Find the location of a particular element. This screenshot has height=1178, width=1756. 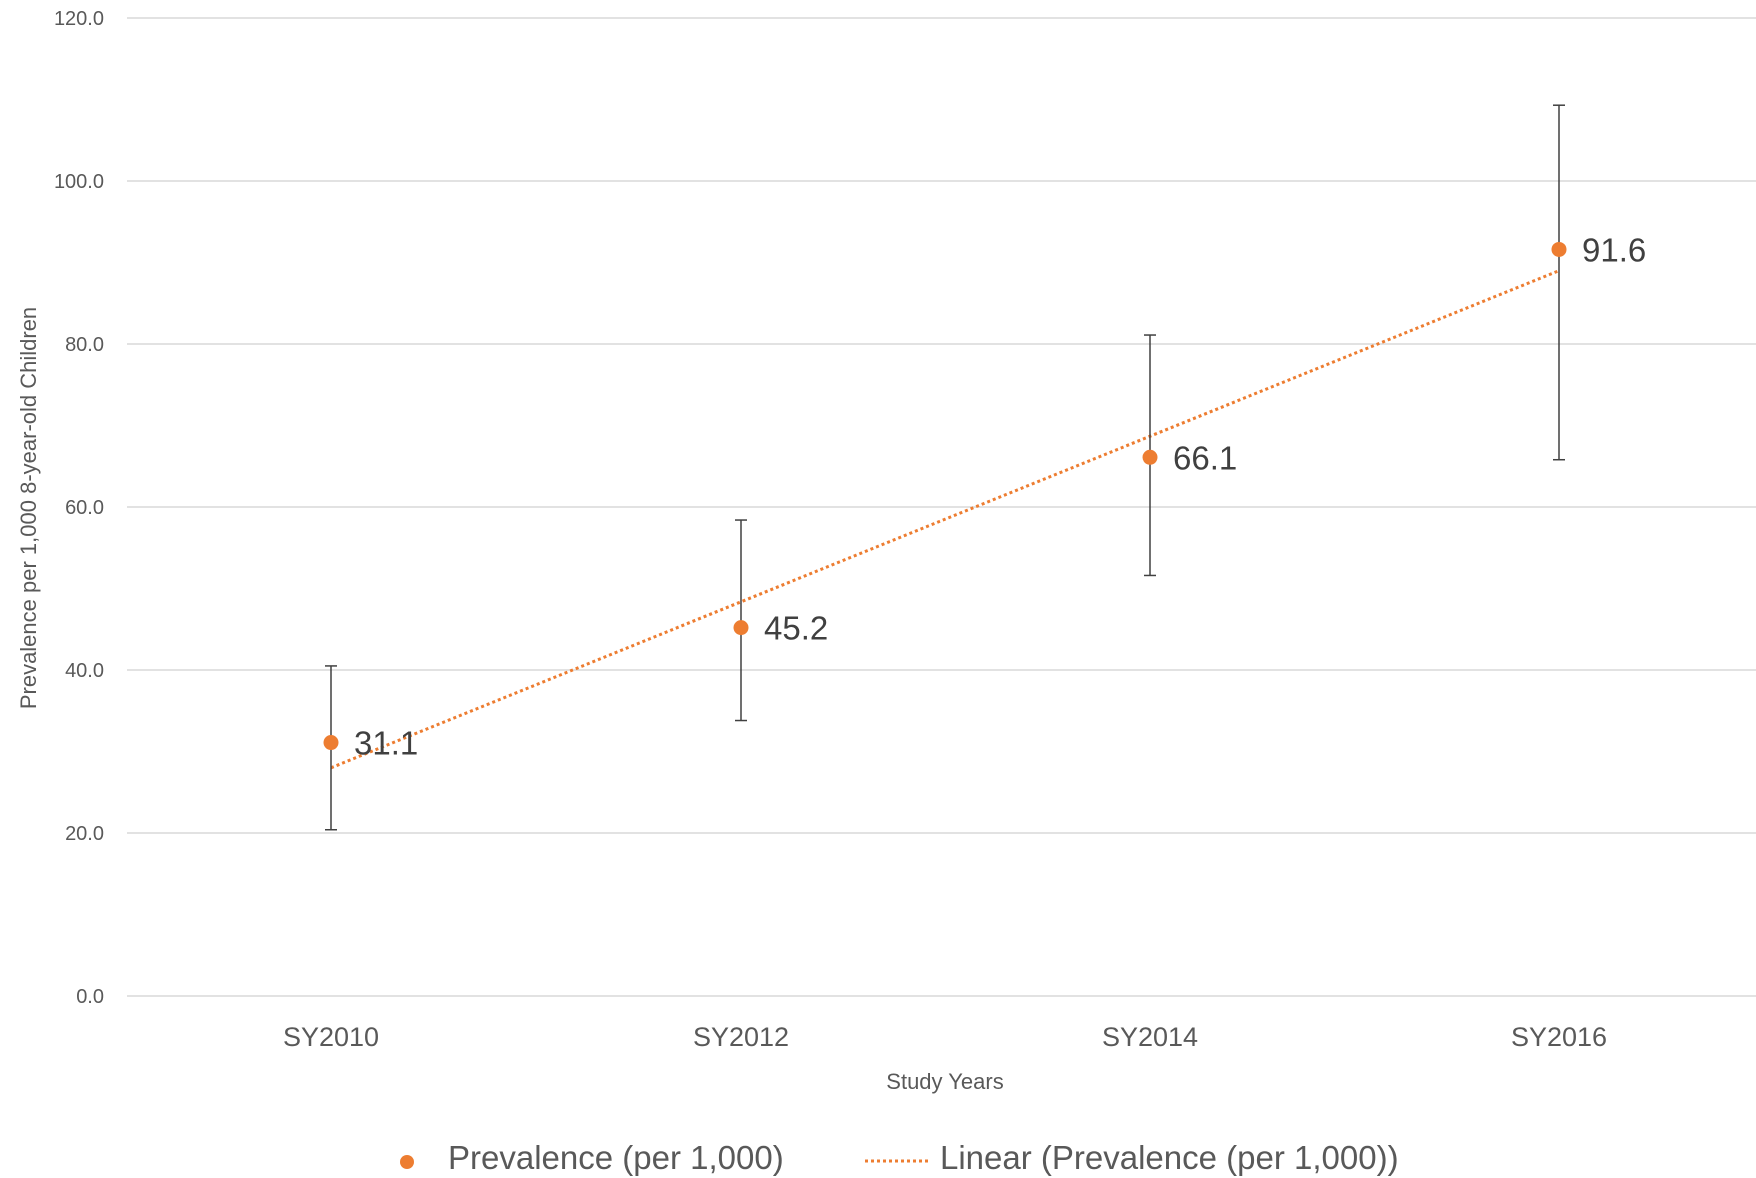

y-axis-title: Prevalence per 1,000 8-year-old Children is located at coordinates (28, 508).